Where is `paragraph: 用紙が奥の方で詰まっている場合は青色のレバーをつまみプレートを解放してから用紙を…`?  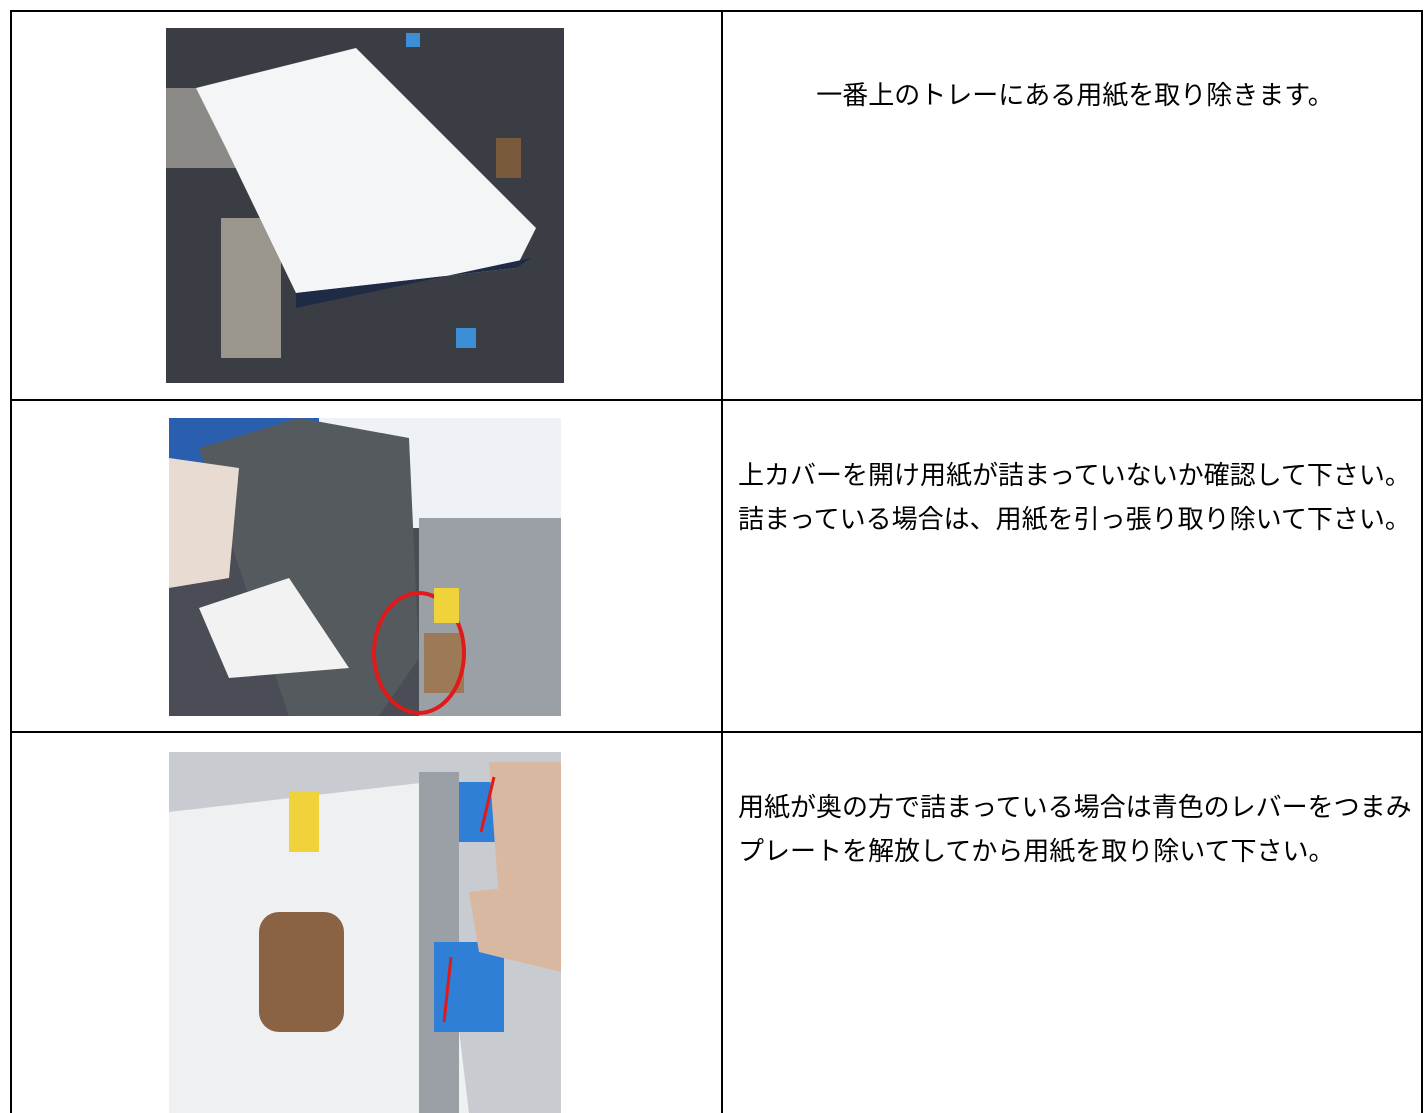 paragraph: 用紙が奥の方で詰まっている場合は青色のレバーをつまみプレートを解放してから用紙を… is located at coordinates (1075, 830).